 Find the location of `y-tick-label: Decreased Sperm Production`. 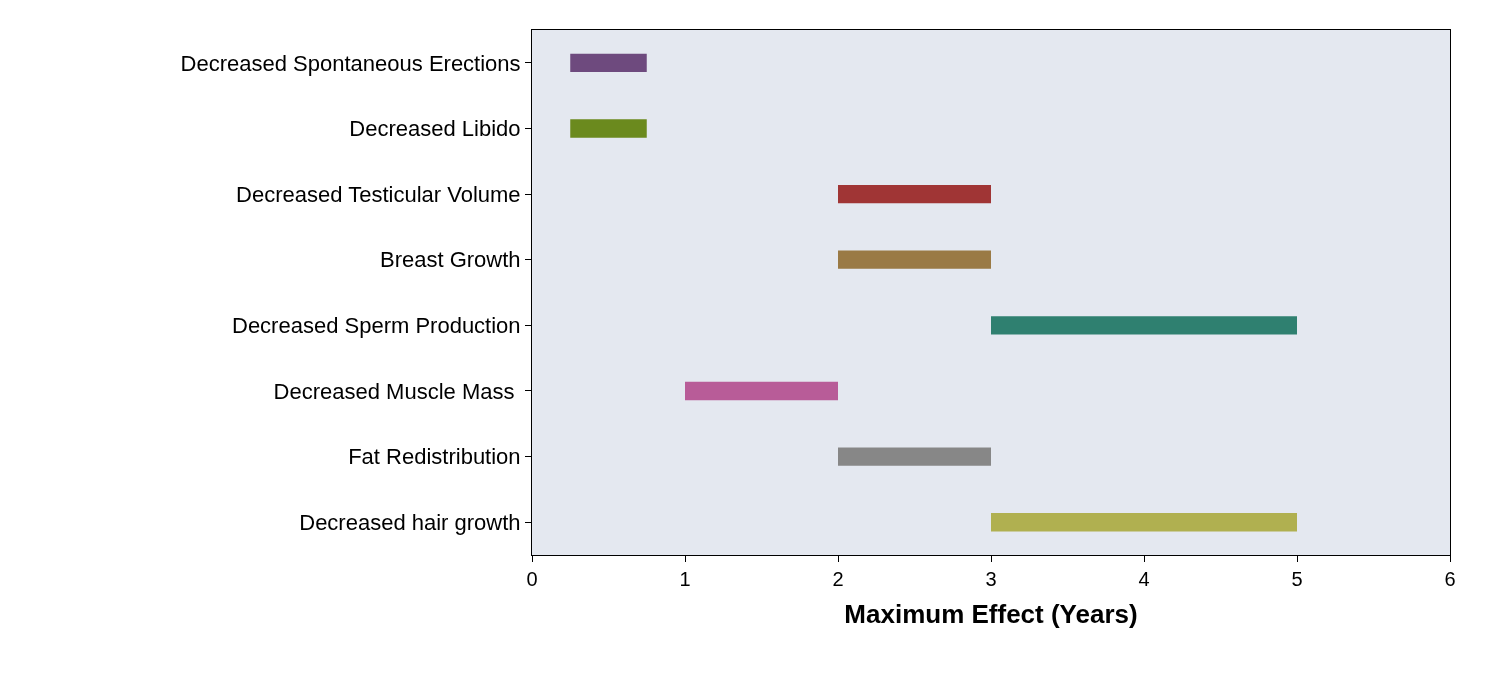

y-tick-label: Decreased Sperm Production is located at coordinates (376, 326).